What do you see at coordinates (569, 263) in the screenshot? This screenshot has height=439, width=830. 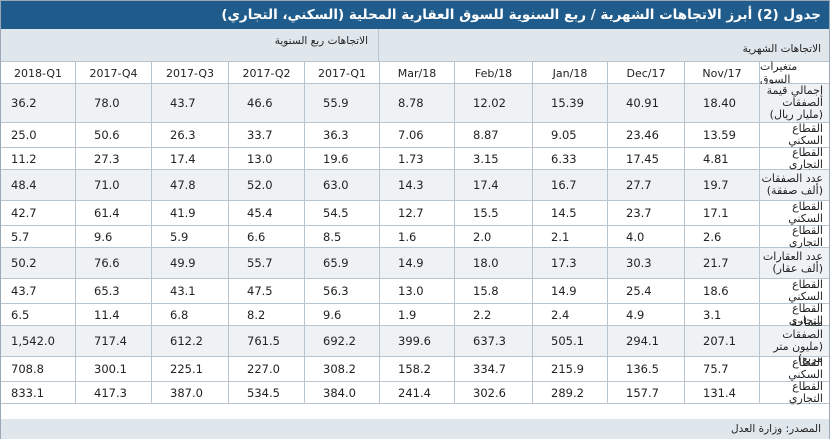 I see `table-cell: 17.3` at bounding box center [569, 263].